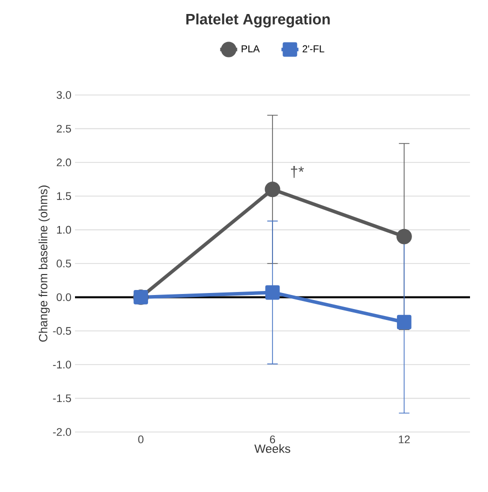  Describe the element at coordinates (64, 128) in the screenshot. I see `y-tick-label: 2.5` at that location.